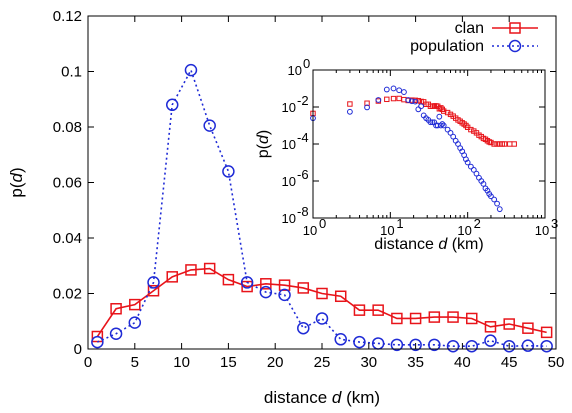  Describe the element at coordinates (67, 127) in the screenshot. I see `y-tick-label: 0.08` at that location.